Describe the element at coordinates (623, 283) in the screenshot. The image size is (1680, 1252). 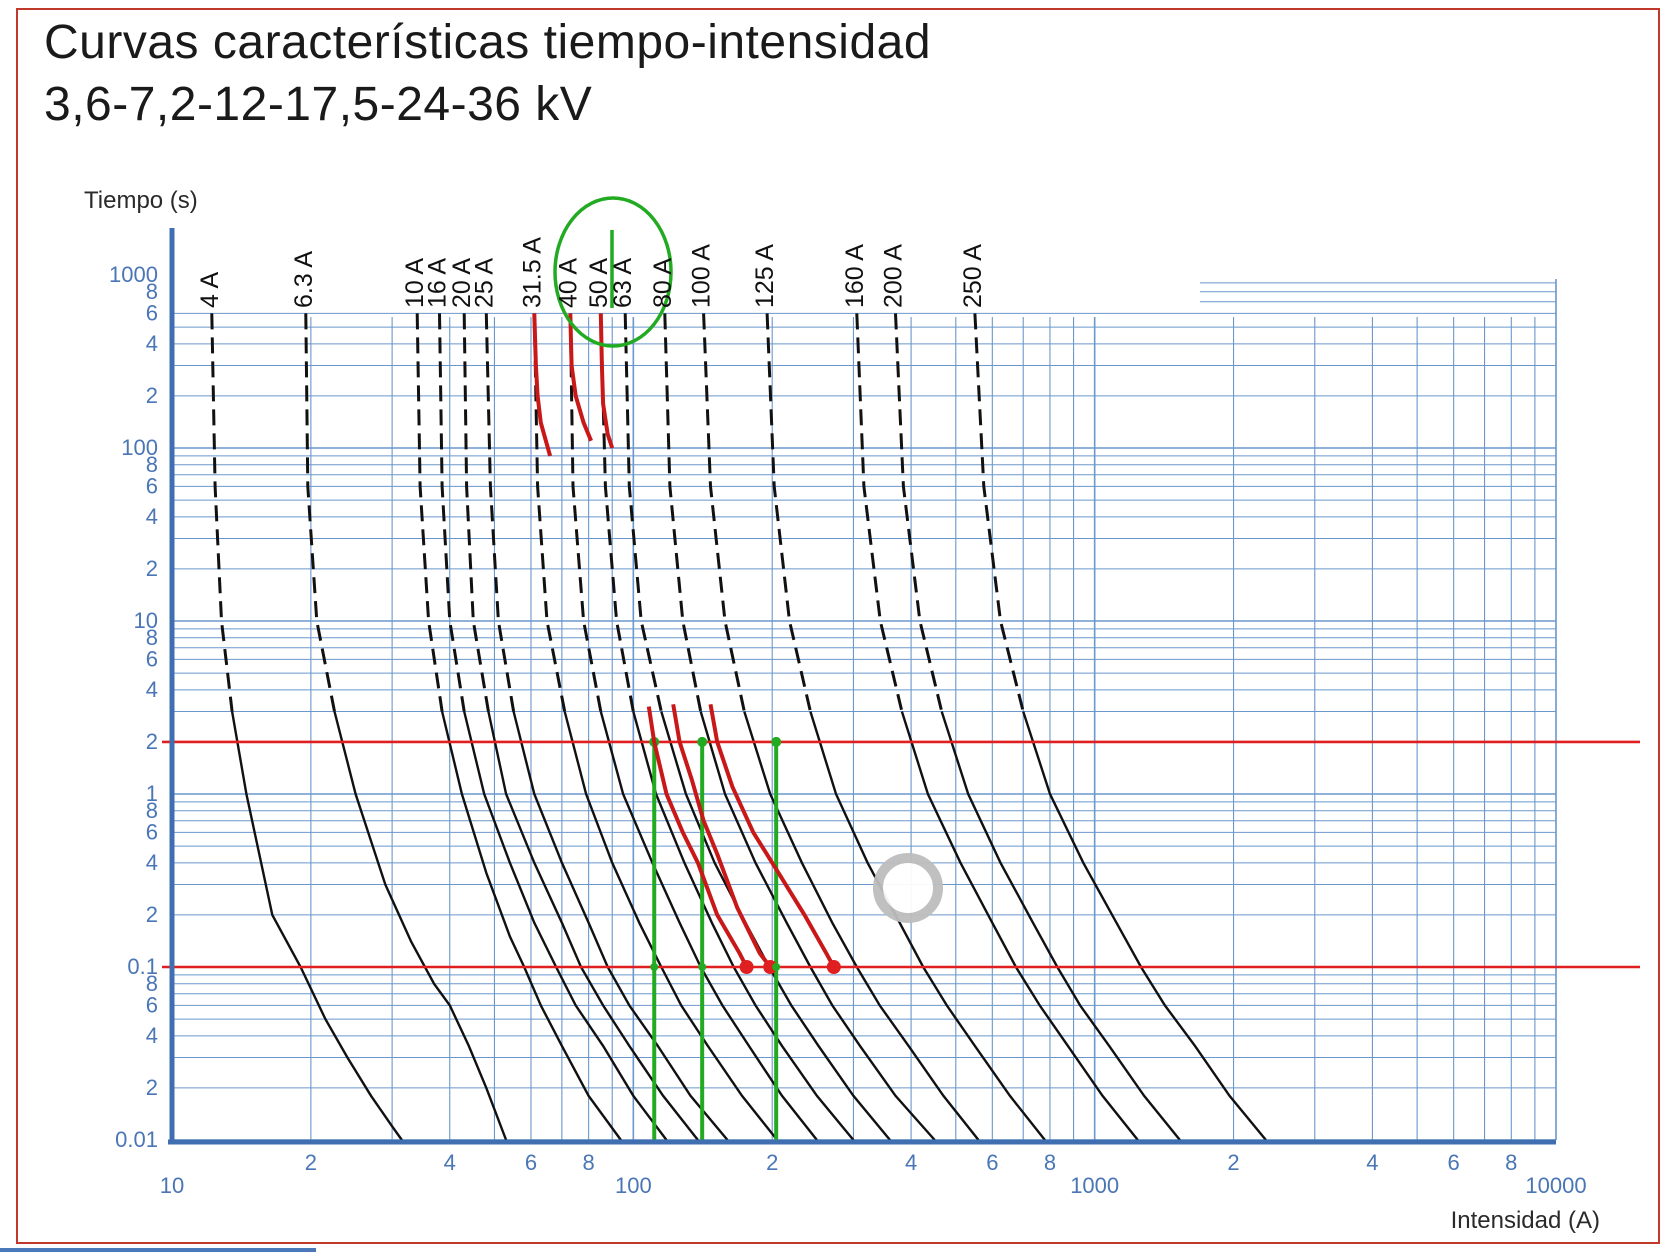
I see `fuse-rating-label: 63 A` at that location.